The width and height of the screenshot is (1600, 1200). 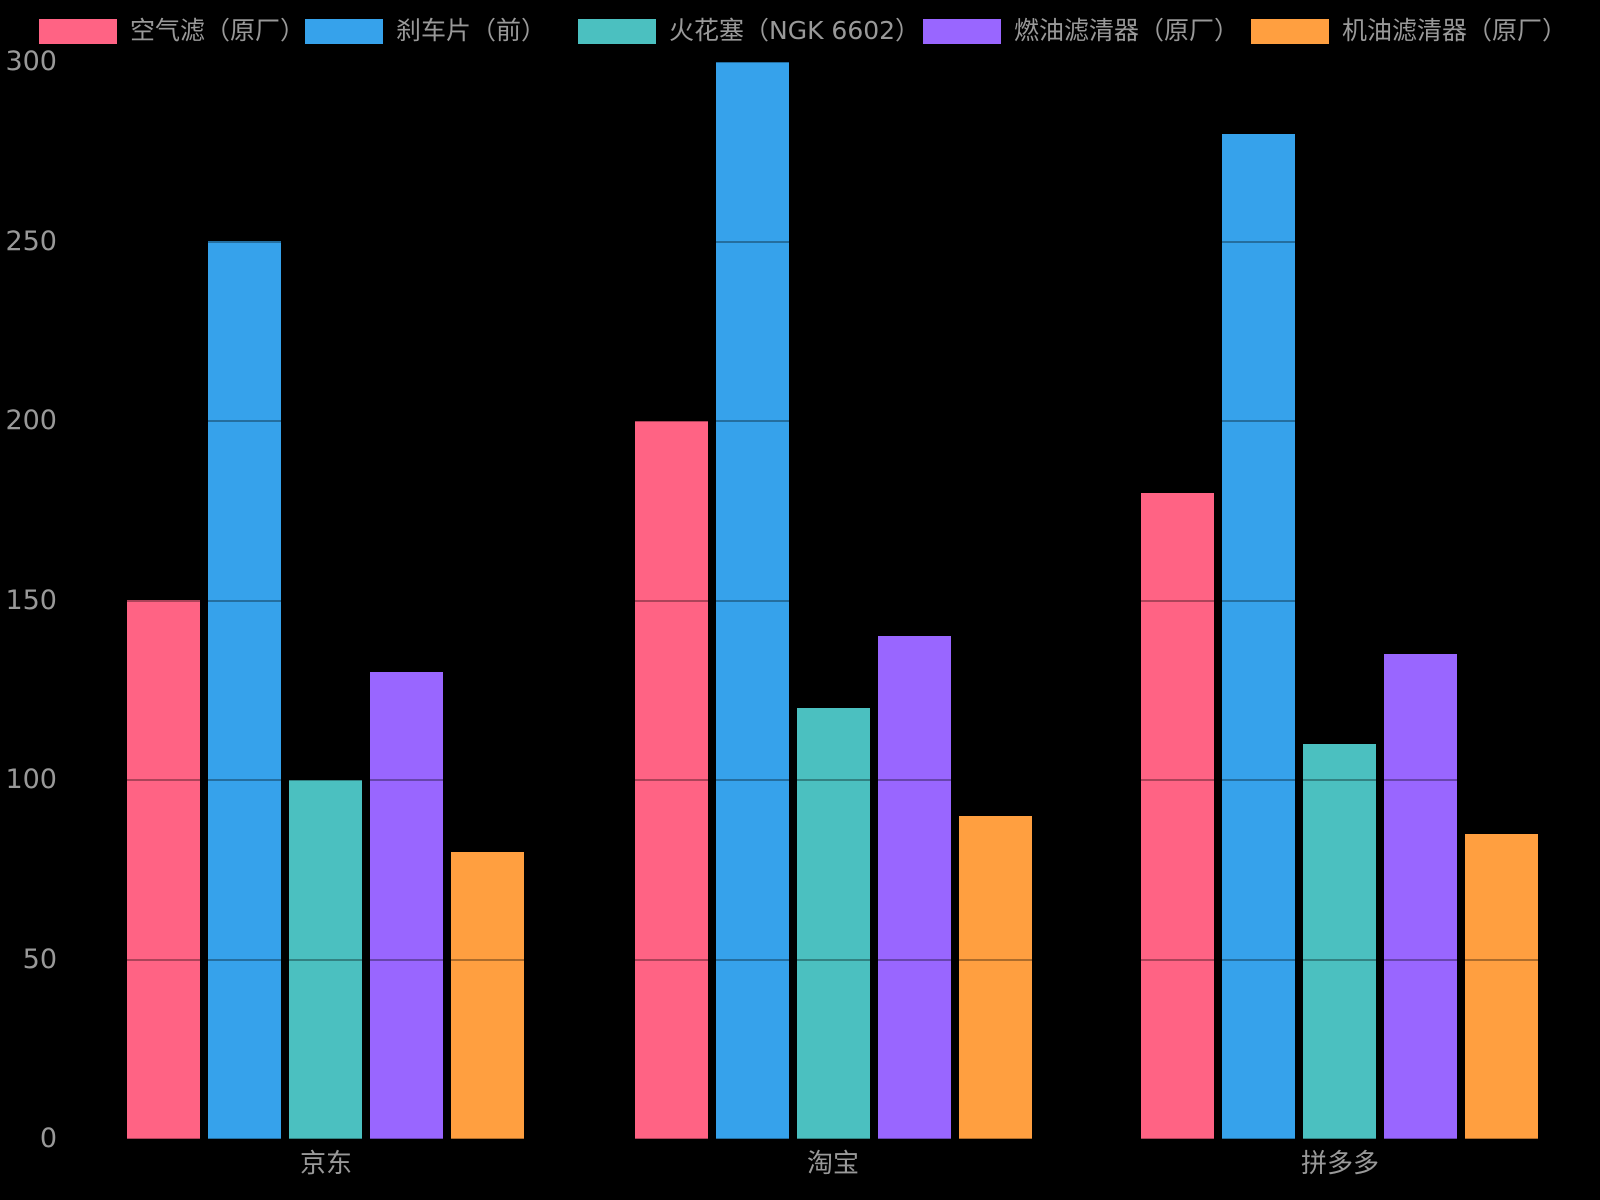 What do you see at coordinates (471, 30) in the screenshot?
I see `legend-label: 刹车片（前）` at bounding box center [471, 30].